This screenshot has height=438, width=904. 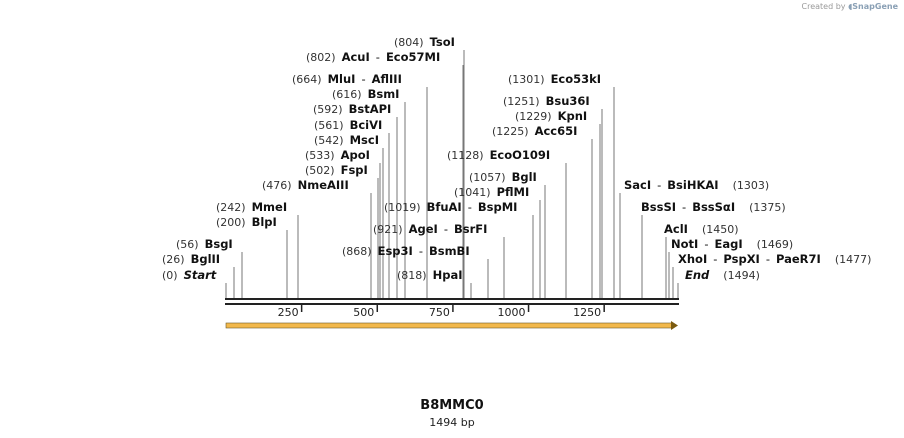 I want to click on enzyme-name: PaeR7I, so click(x=798, y=259).